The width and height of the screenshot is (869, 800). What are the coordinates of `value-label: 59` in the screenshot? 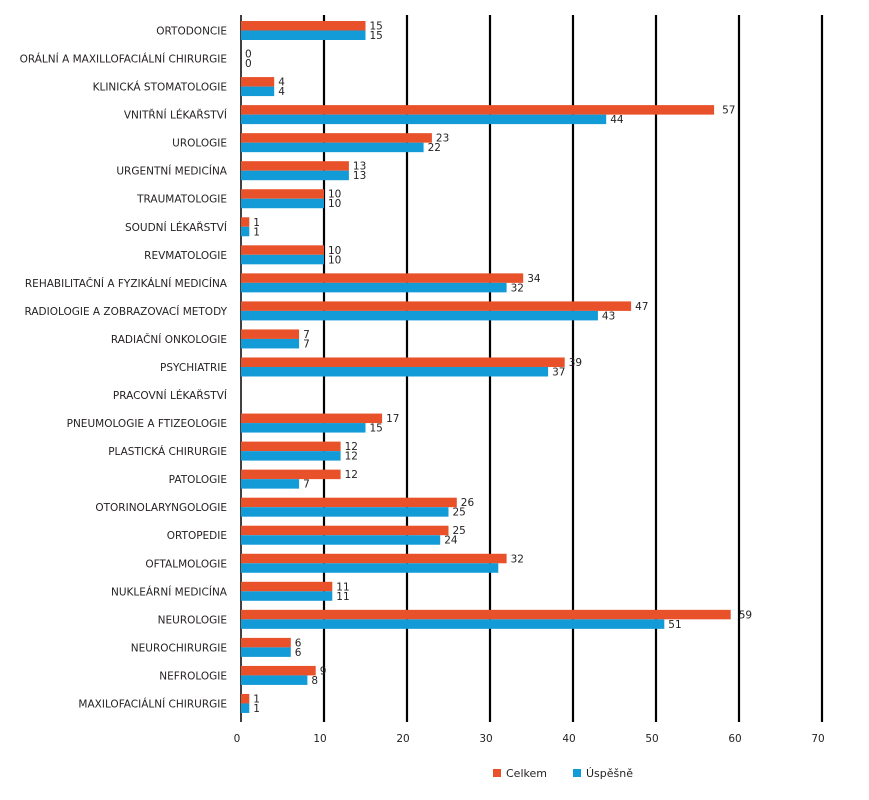 It's located at (745, 615).